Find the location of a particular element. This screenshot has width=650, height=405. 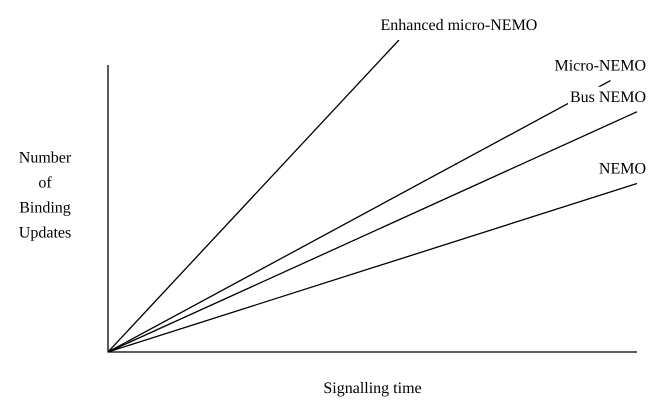

series-label: Bus NEMO is located at coordinates (608, 97).